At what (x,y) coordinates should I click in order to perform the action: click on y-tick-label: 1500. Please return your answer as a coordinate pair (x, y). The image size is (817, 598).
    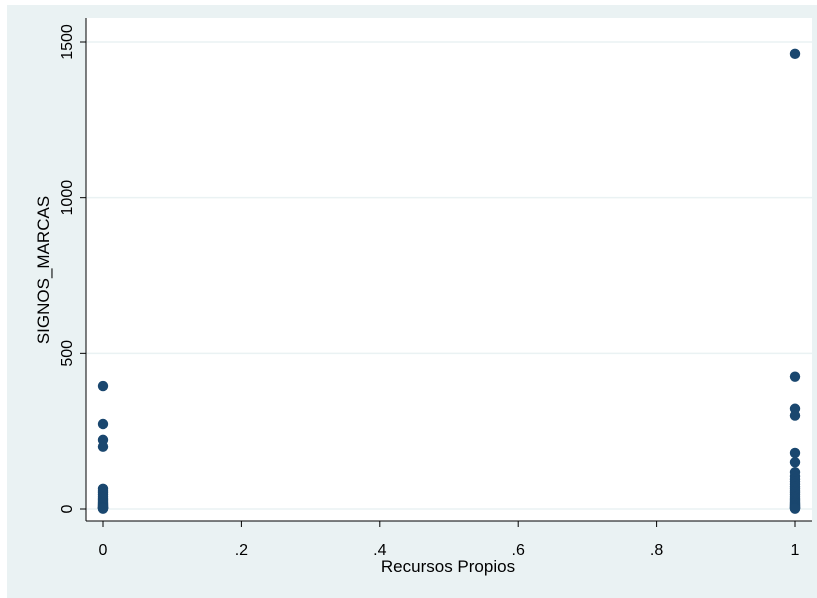
    Looking at the image, I should click on (67, 42).